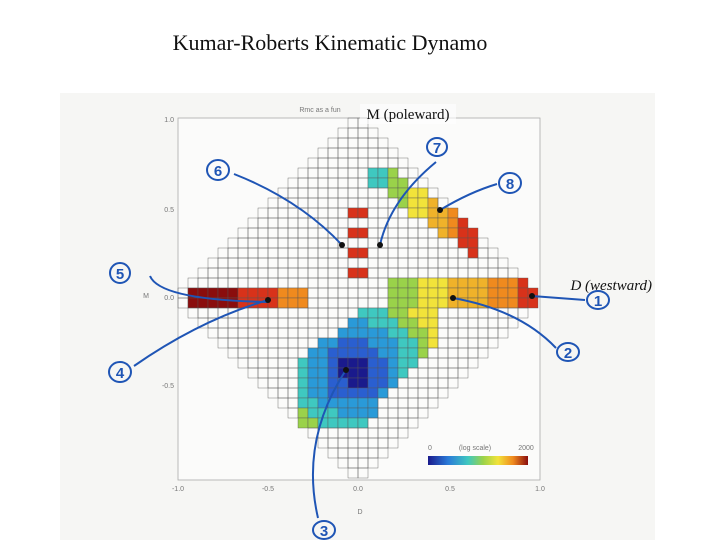  I want to click on colorbar, so click(478, 460).